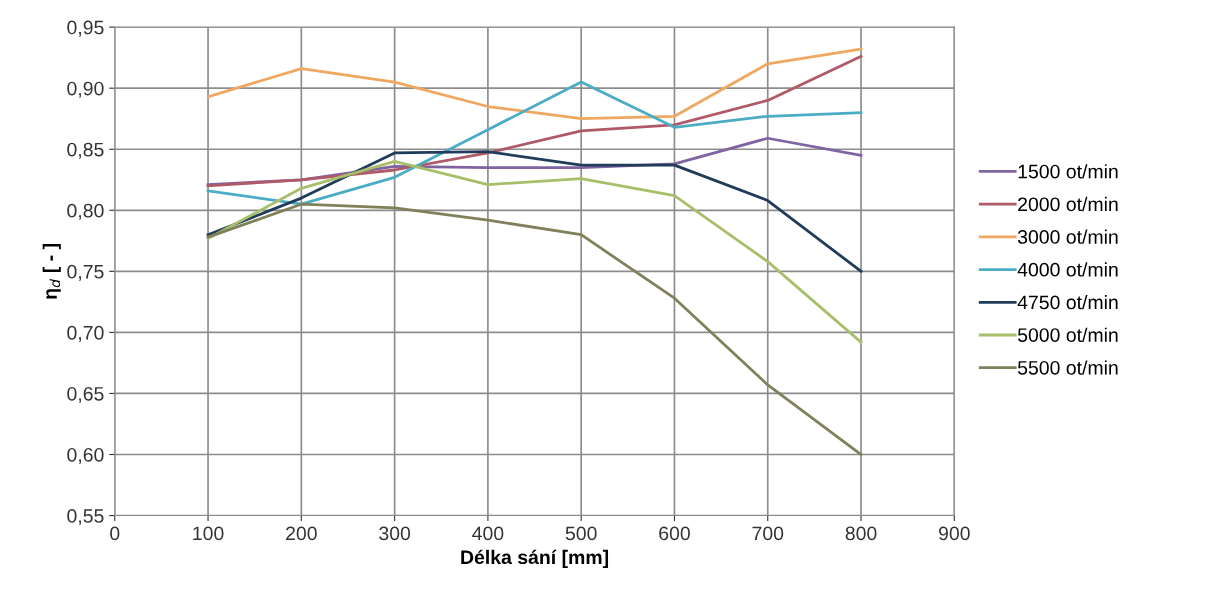 This screenshot has width=1208, height=603. What do you see at coordinates (1067, 302) in the screenshot?
I see `legend-label: 4750 ot/min` at bounding box center [1067, 302].